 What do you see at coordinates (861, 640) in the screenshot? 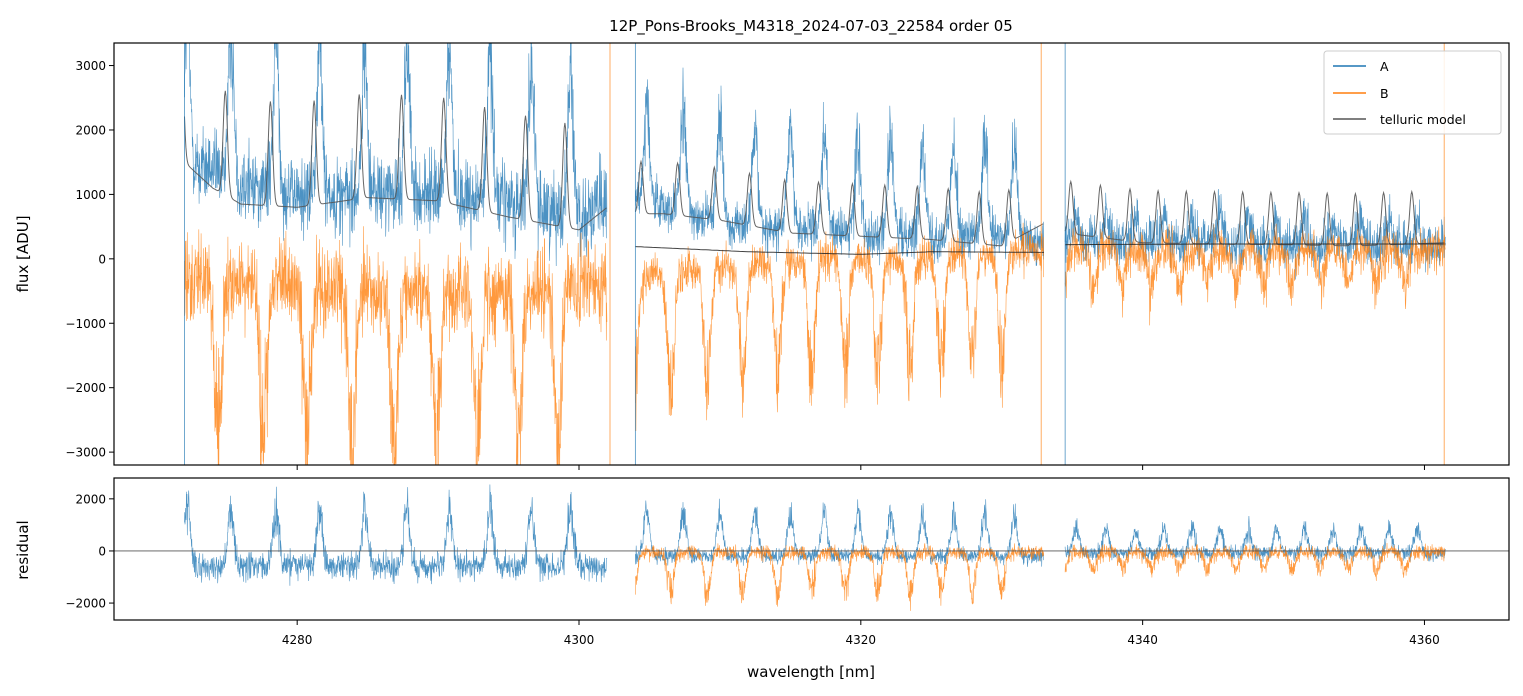
I see `bottom-x-tick-label: 4320` at bounding box center [861, 640].